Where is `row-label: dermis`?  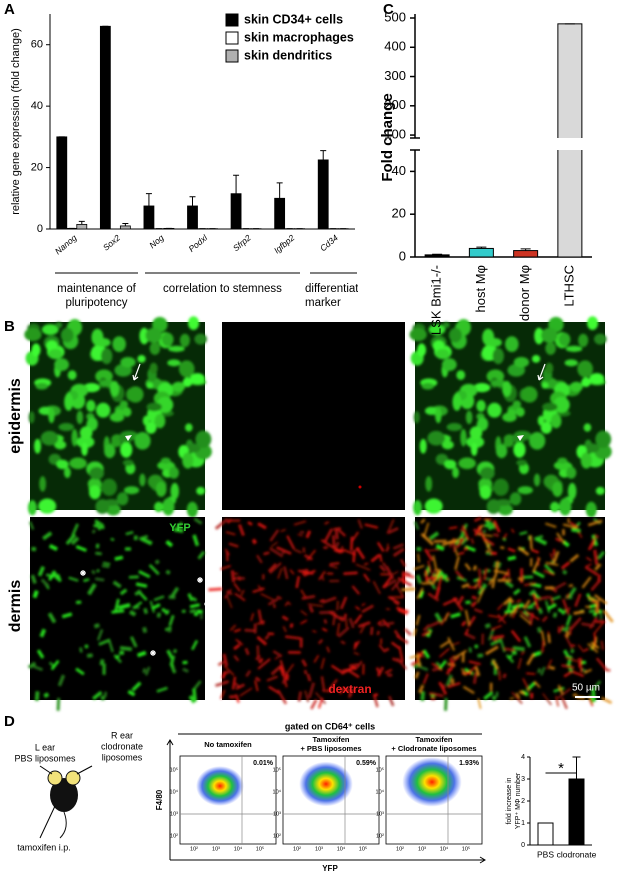 row-label: dermis is located at coordinates (15, 606).